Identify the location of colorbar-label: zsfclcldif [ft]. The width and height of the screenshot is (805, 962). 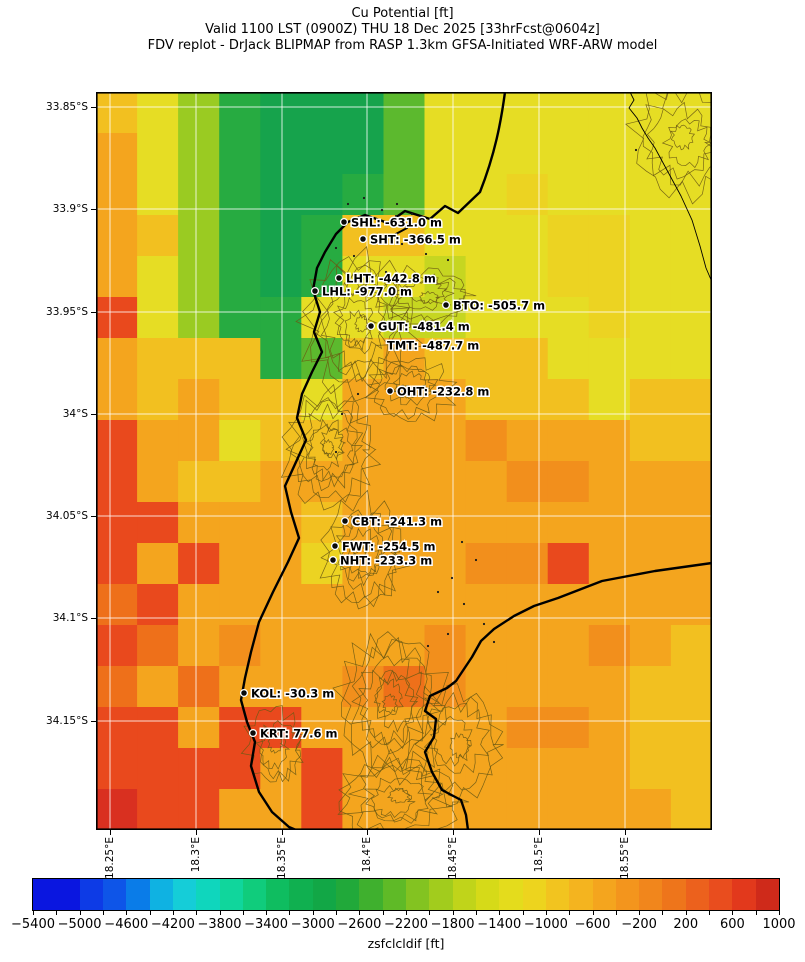
(406, 943).